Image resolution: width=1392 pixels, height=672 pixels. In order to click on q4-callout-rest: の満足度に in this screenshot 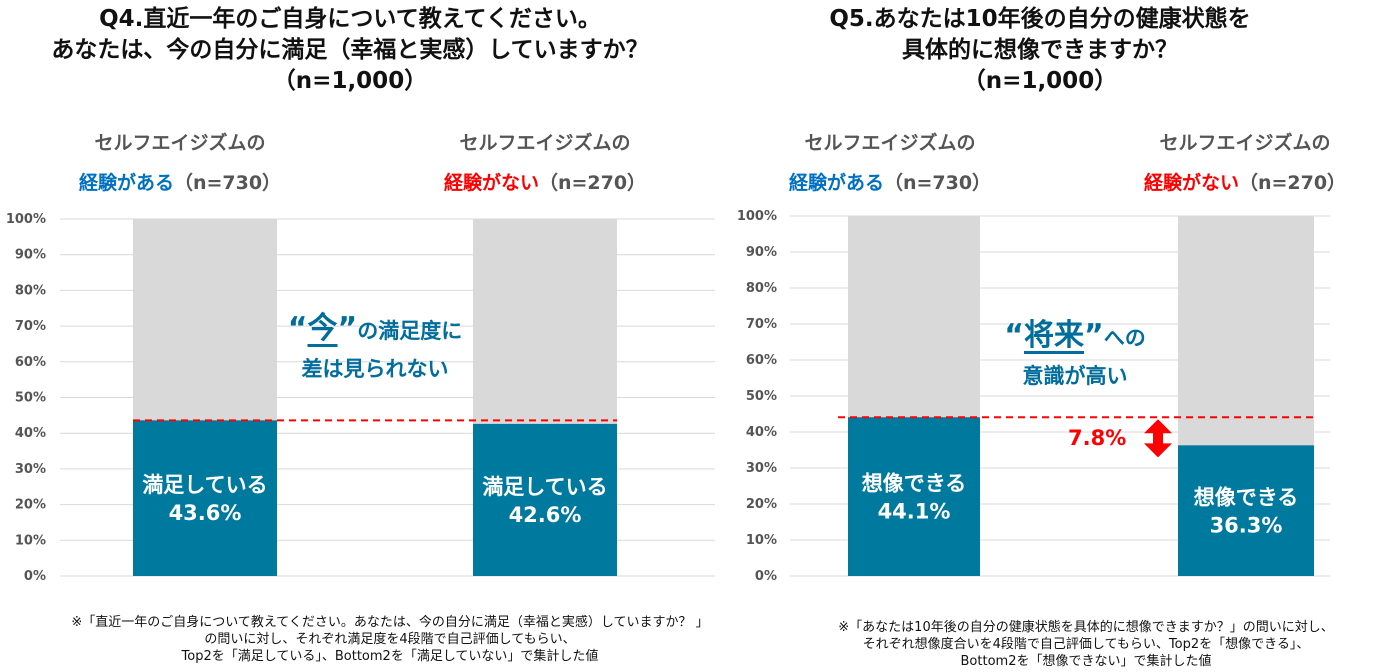, I will do `click(410, 331)`.